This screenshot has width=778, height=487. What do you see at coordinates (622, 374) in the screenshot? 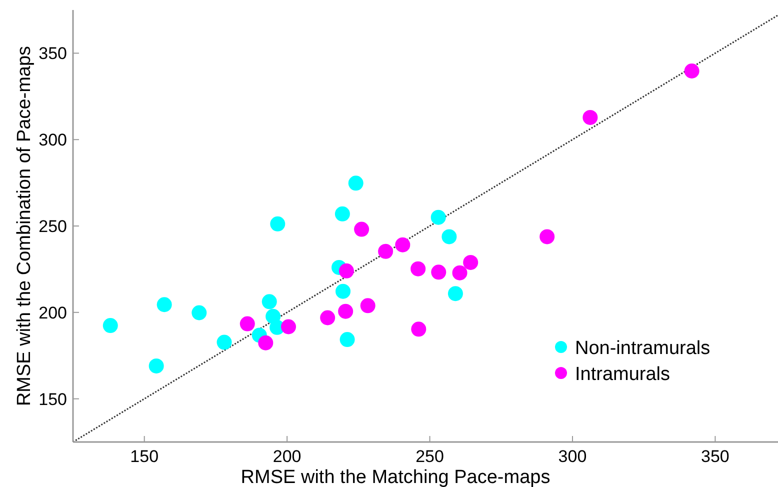
I see `legend-label: Intramurals` at bounding box center [622, 374].